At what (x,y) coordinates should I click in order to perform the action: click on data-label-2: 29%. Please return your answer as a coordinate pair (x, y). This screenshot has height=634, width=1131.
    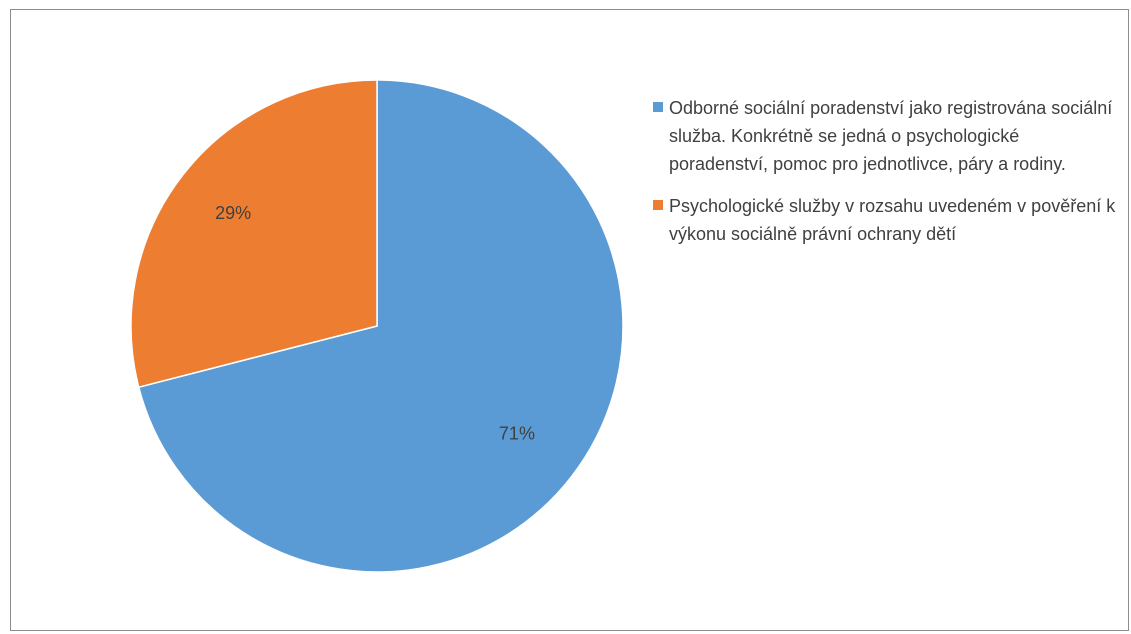
    Looking at the image, I should click on (233, 213).